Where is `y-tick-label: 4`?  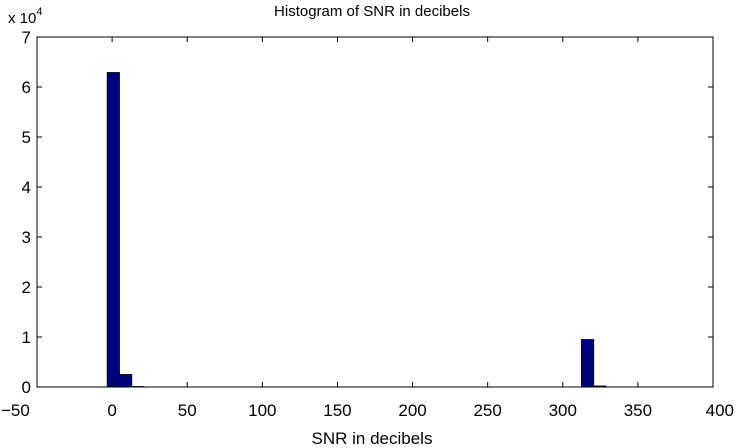
y-tick-label: 4 is located at coordinates (26, 187).